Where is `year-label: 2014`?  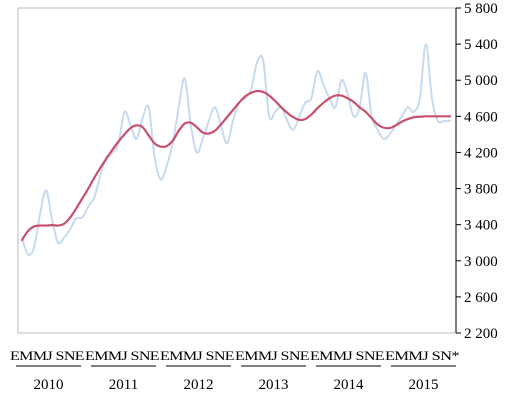
year-label: 2014 is located at coordinates (349, 385).